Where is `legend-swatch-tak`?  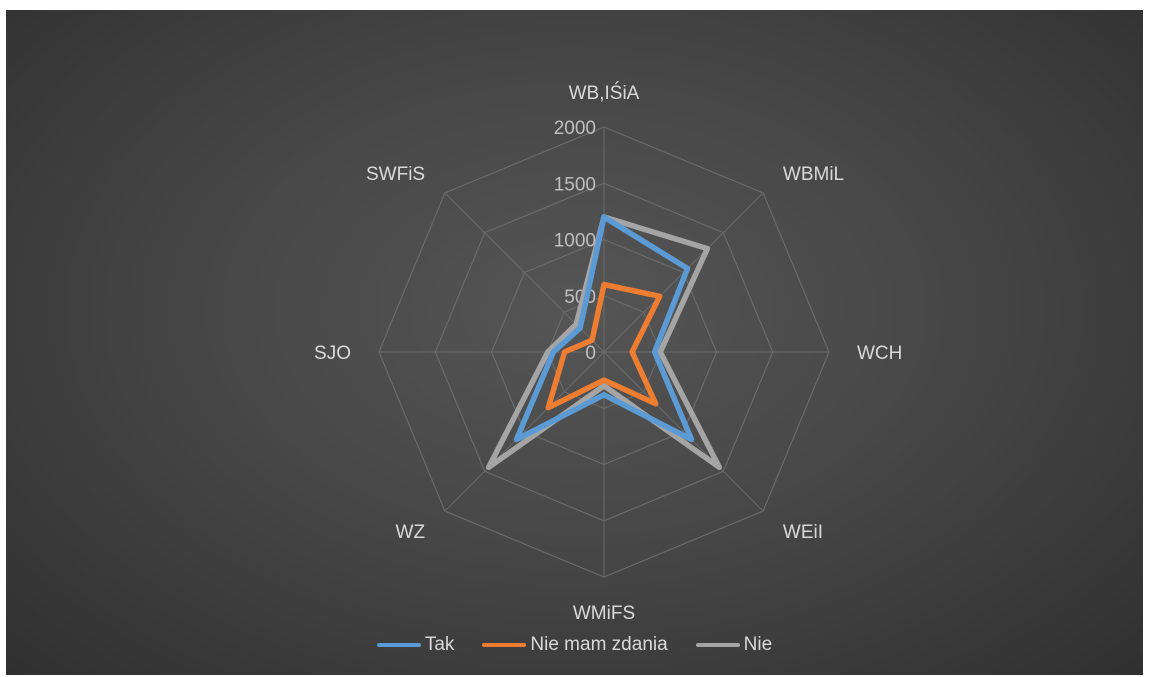 legend-swatch-tak is located at coordinates (398, 645).